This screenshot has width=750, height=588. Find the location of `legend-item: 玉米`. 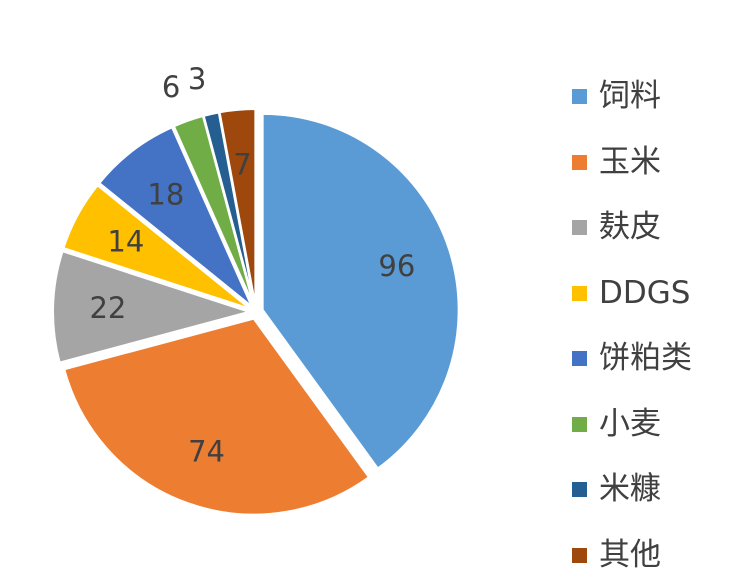

legend-item: 玉米 is located at coordinates (657, 163).